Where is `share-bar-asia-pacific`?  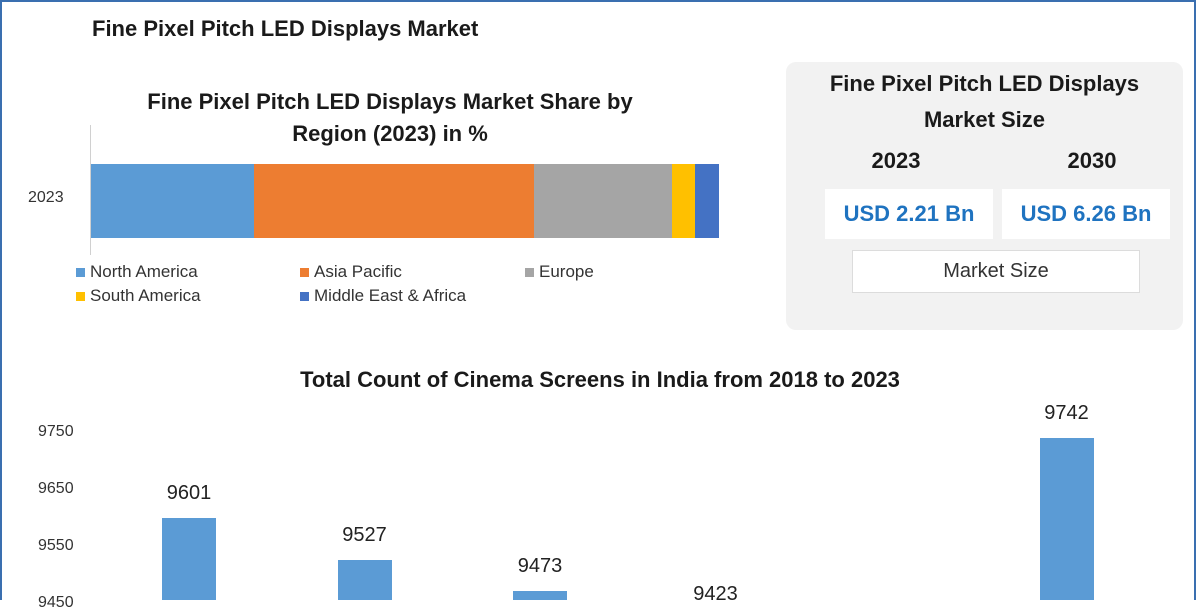
share-bar-asia-pacific is located at coordinates (394, 201).